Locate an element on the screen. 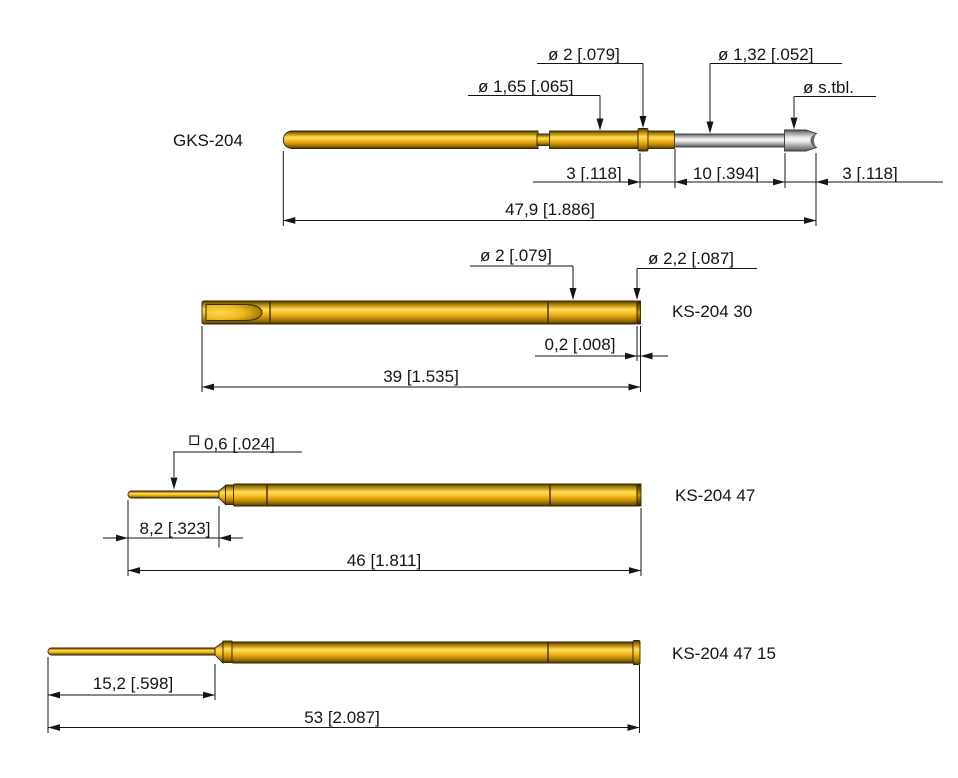  ks-204-30-crimp-lines is located at coordinates (409, 312).